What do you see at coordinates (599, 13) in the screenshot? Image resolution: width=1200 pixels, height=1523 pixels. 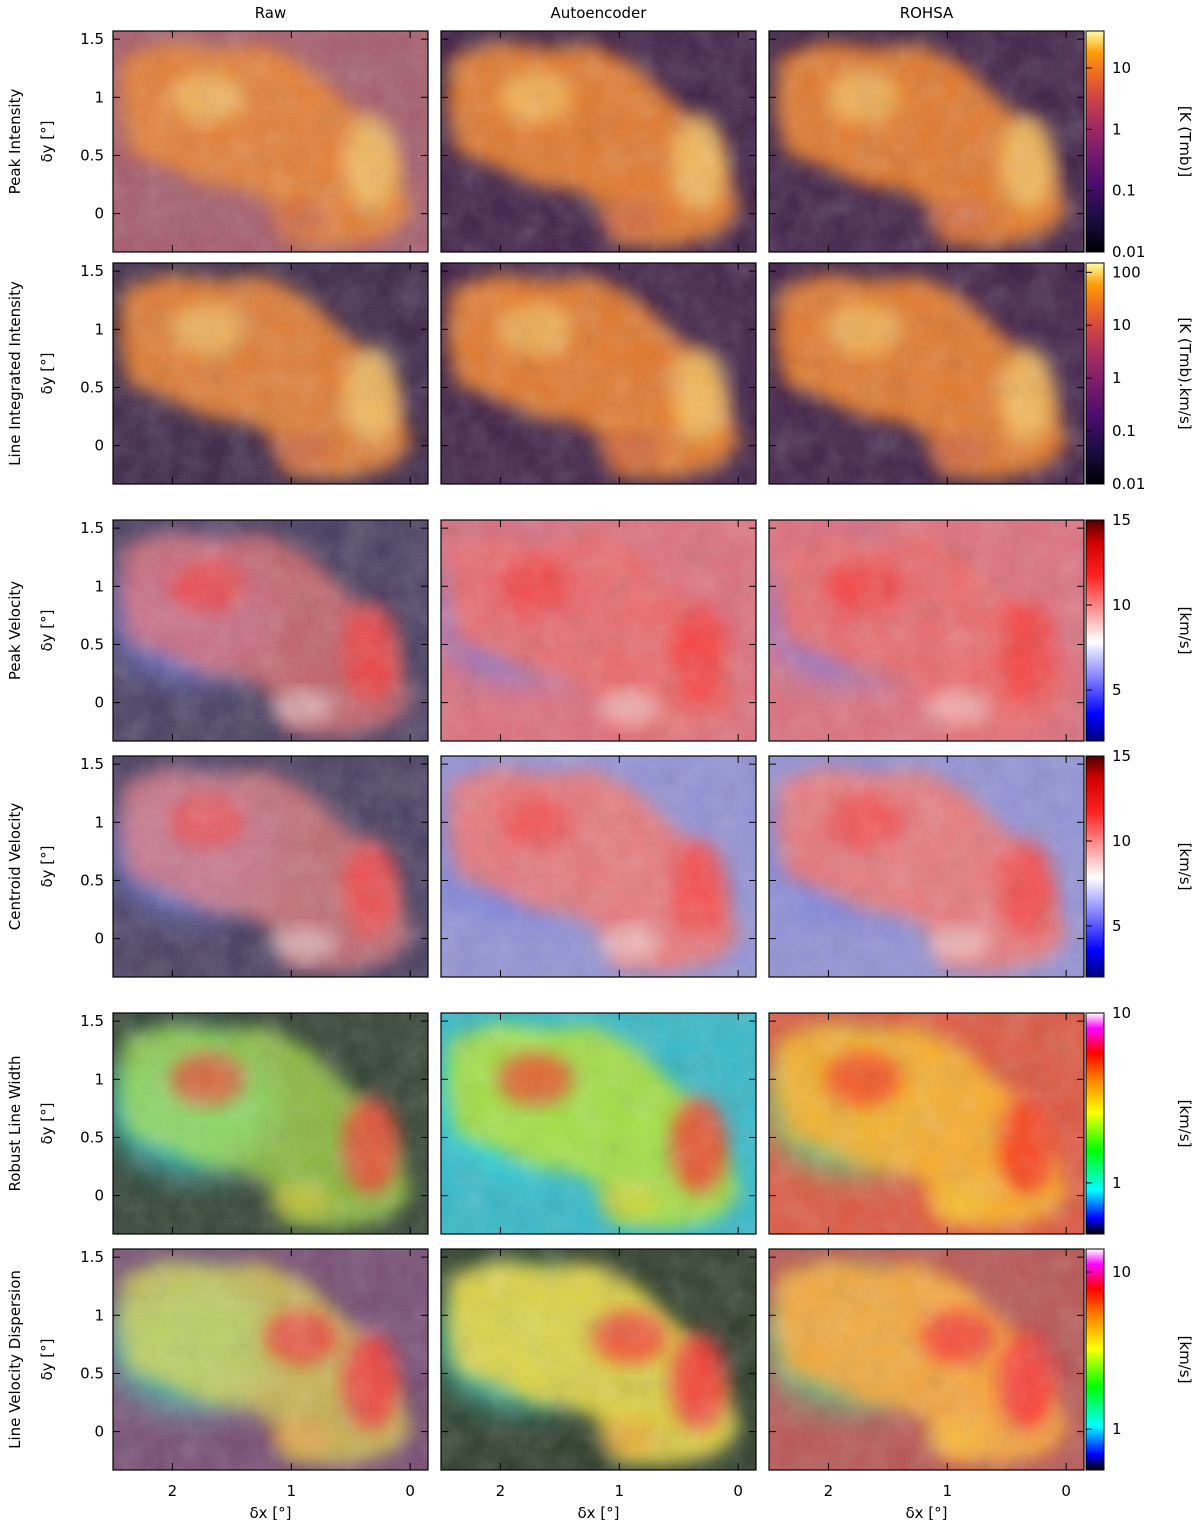 I see `column-title-autoencoder: Autoencoder` at bounding box center [599, 13].